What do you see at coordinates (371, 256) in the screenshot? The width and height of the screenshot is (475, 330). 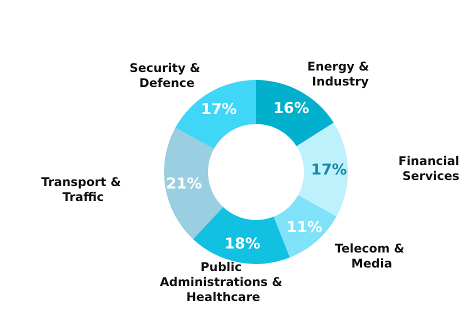 I see `slice-label: Telecom & Media` at bounding box center [371, 256].